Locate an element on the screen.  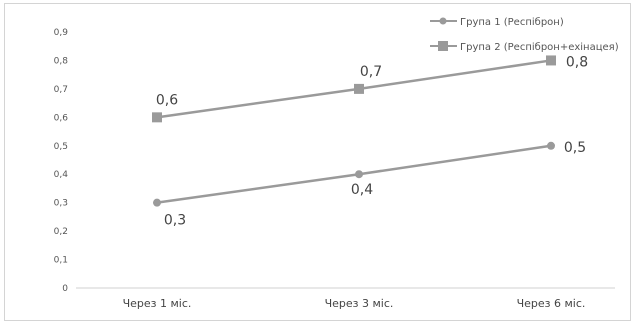
x-axis-categories: Через 1 міс. Через 3 міс. Через 6 міс. is located at coordinates (354, 303).